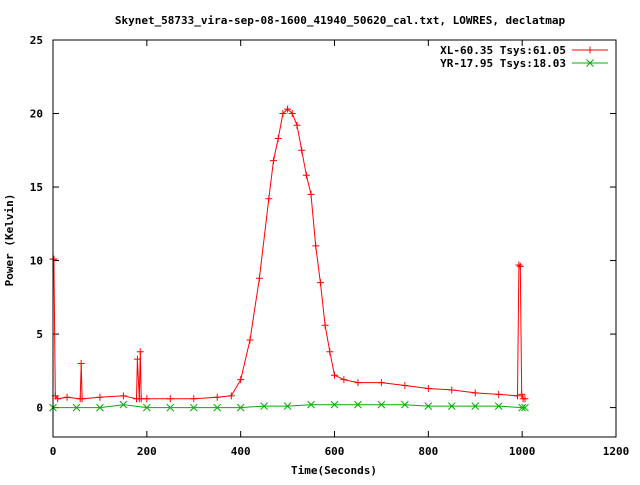  Describe the element at coordinates (36, 114) in the screenshot. I see `y-tick-label: 20` at that location.